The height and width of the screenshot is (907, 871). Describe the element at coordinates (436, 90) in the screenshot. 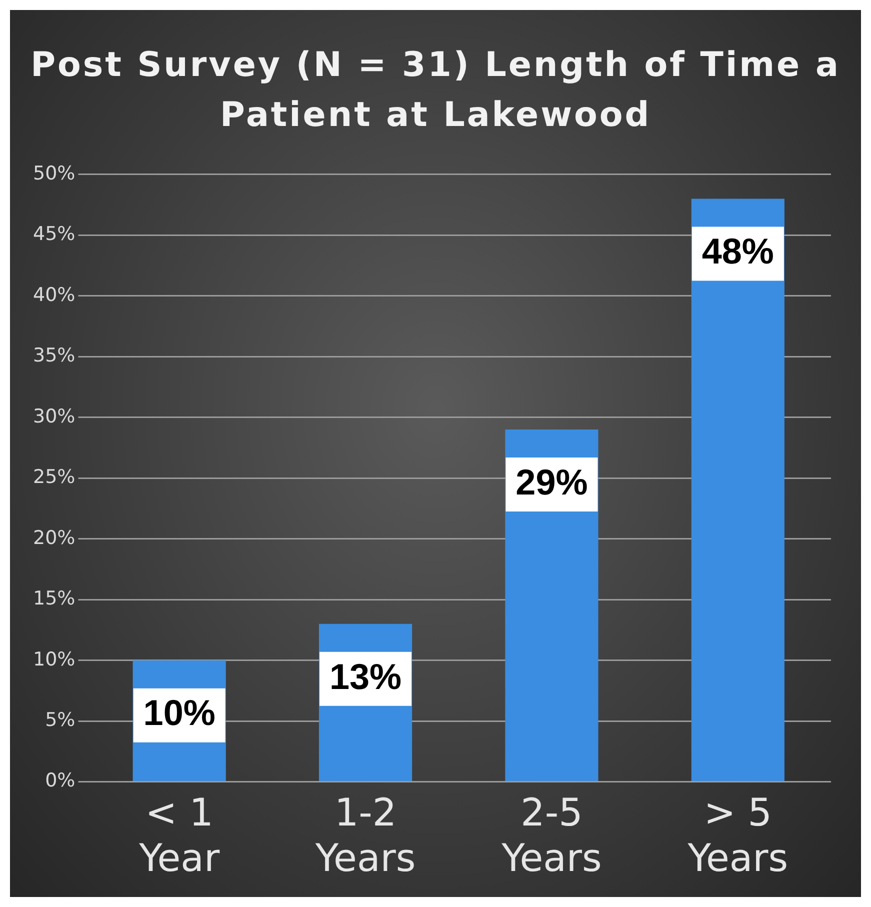

I see `chart-title: Post Survey (N = 31) Length of Time a Patient at Lakewood` at that location.